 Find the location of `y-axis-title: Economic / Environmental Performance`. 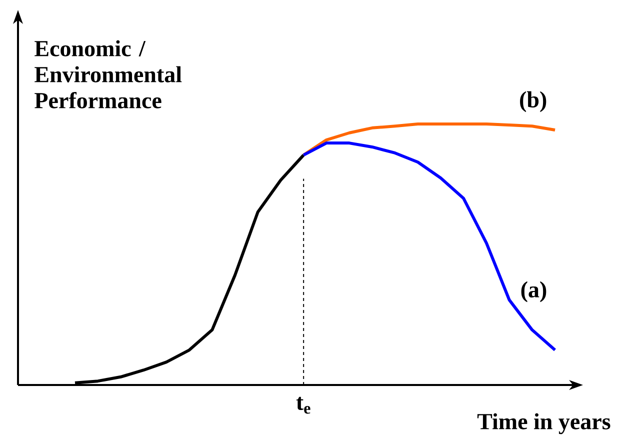

y-axis-title: Economic / Environmental Performance is located at coordinates (108, 74).